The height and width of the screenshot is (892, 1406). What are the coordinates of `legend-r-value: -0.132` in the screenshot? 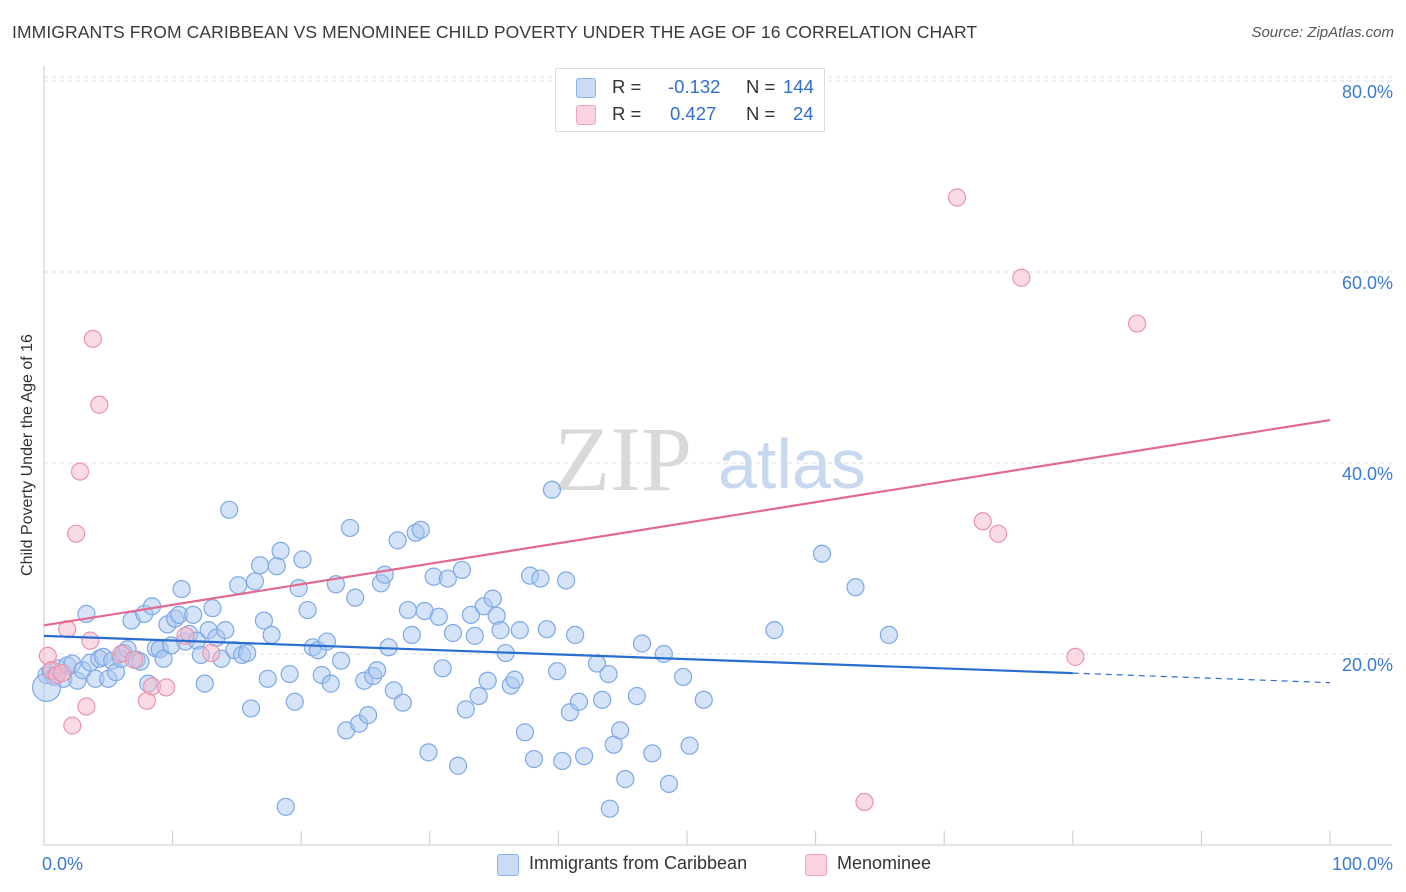 It's located at (694, 86).